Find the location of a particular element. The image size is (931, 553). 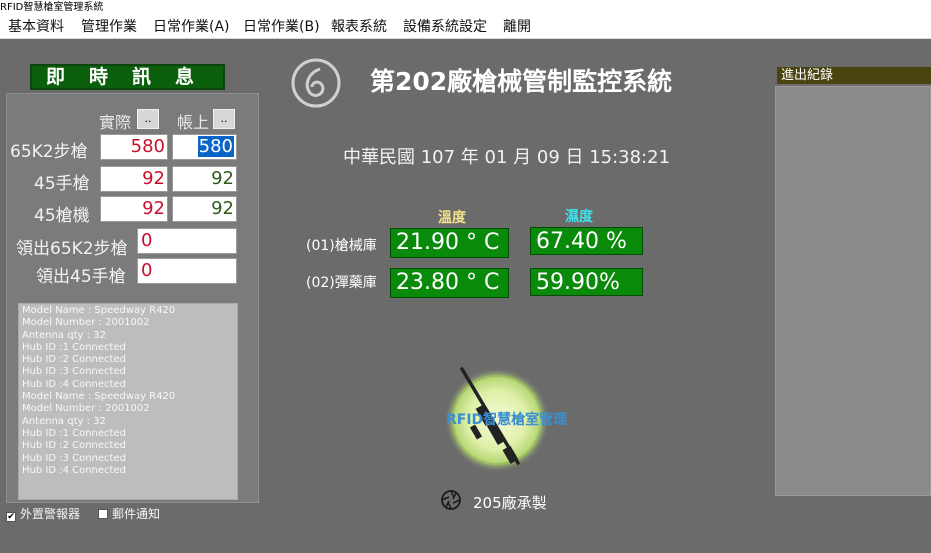

rfid-rifle-emblem-icon is located at coordinates (497, 420).